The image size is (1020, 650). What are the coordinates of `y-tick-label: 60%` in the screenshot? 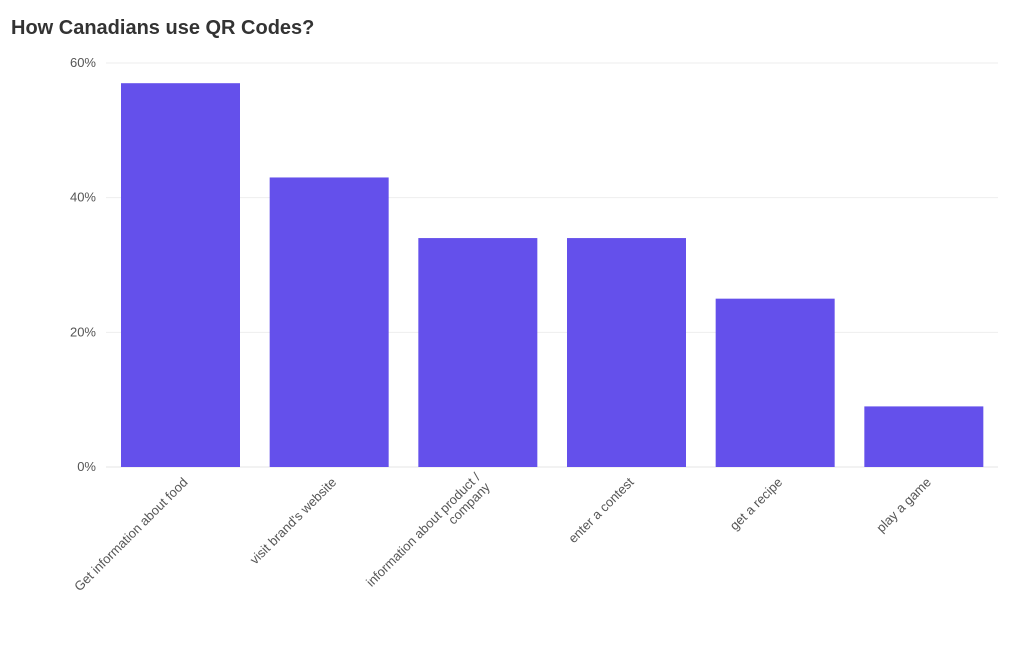 It's located at (83, 62).